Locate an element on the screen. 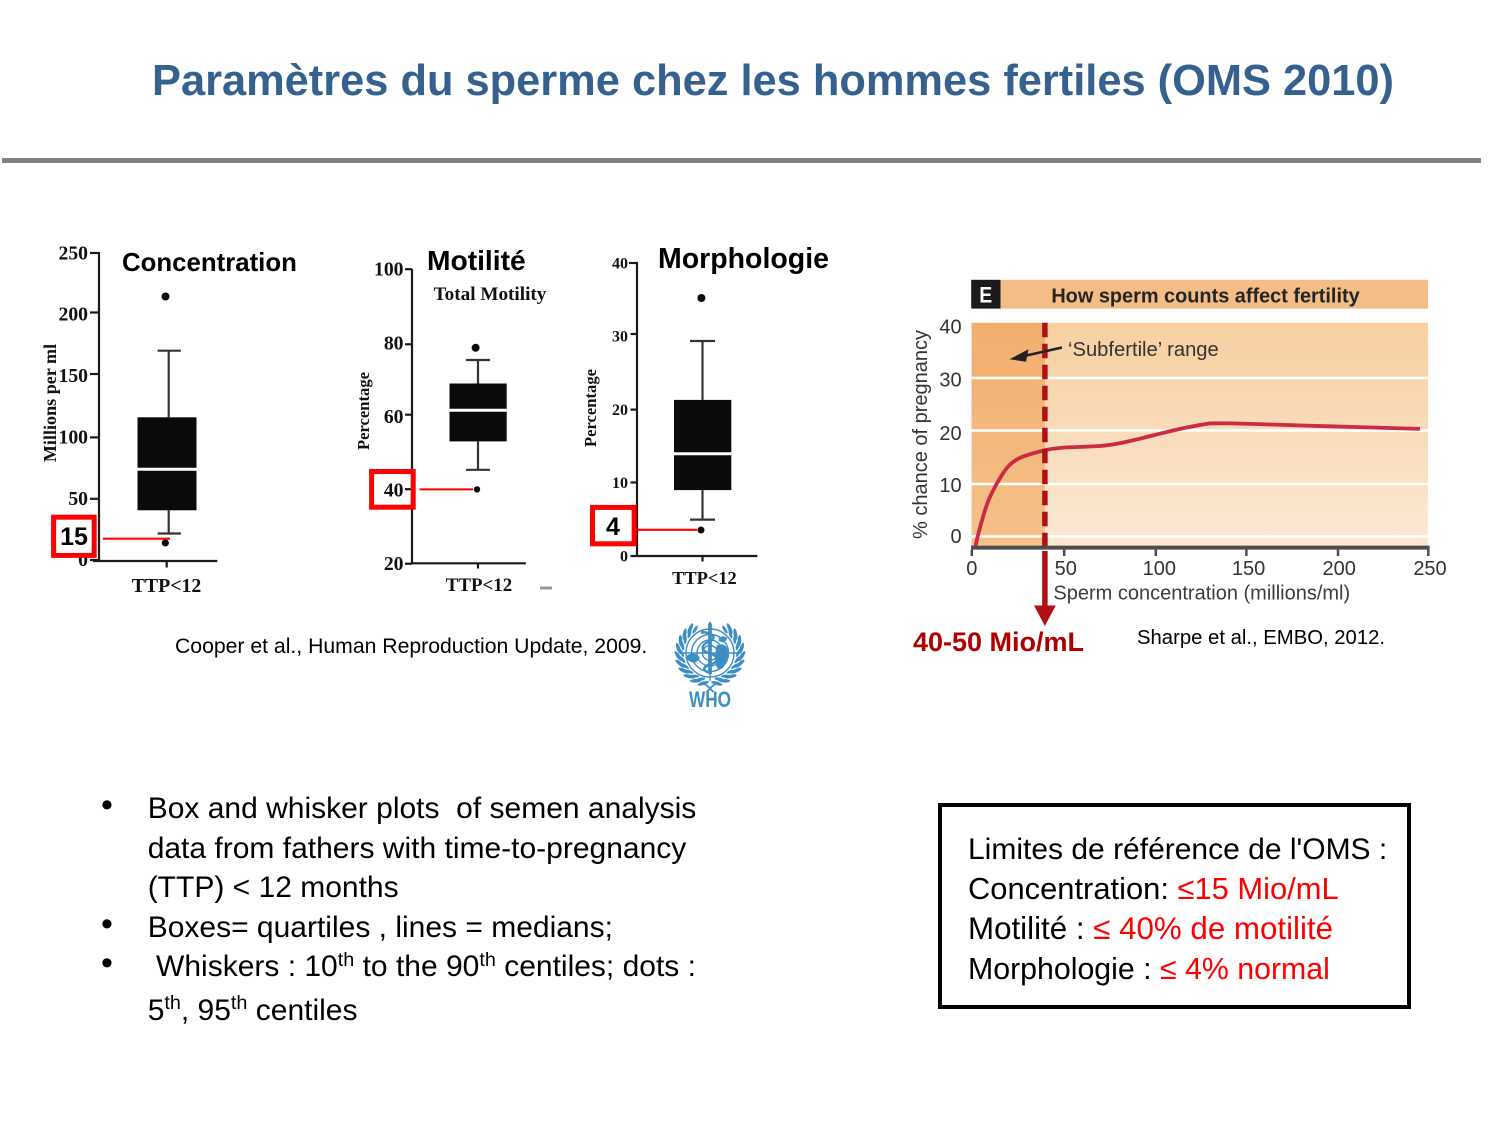 The width and height of the screenshot is (1500, 1125). svg-text: 80 is located at coordinates (394, 343).